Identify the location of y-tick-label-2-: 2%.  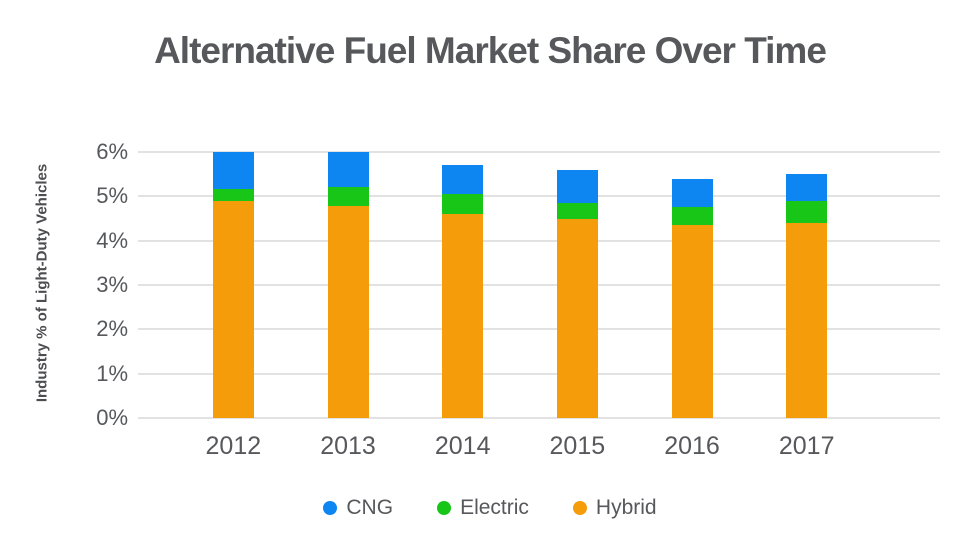
(112, 329).